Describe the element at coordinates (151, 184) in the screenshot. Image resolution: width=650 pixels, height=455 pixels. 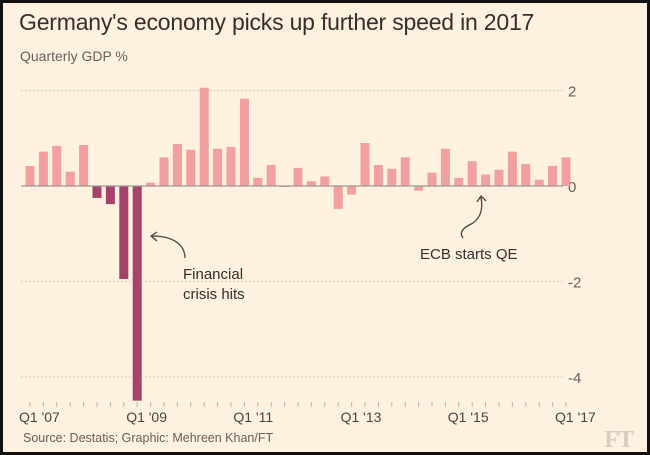
I see `bar-q2-2009` at that location.